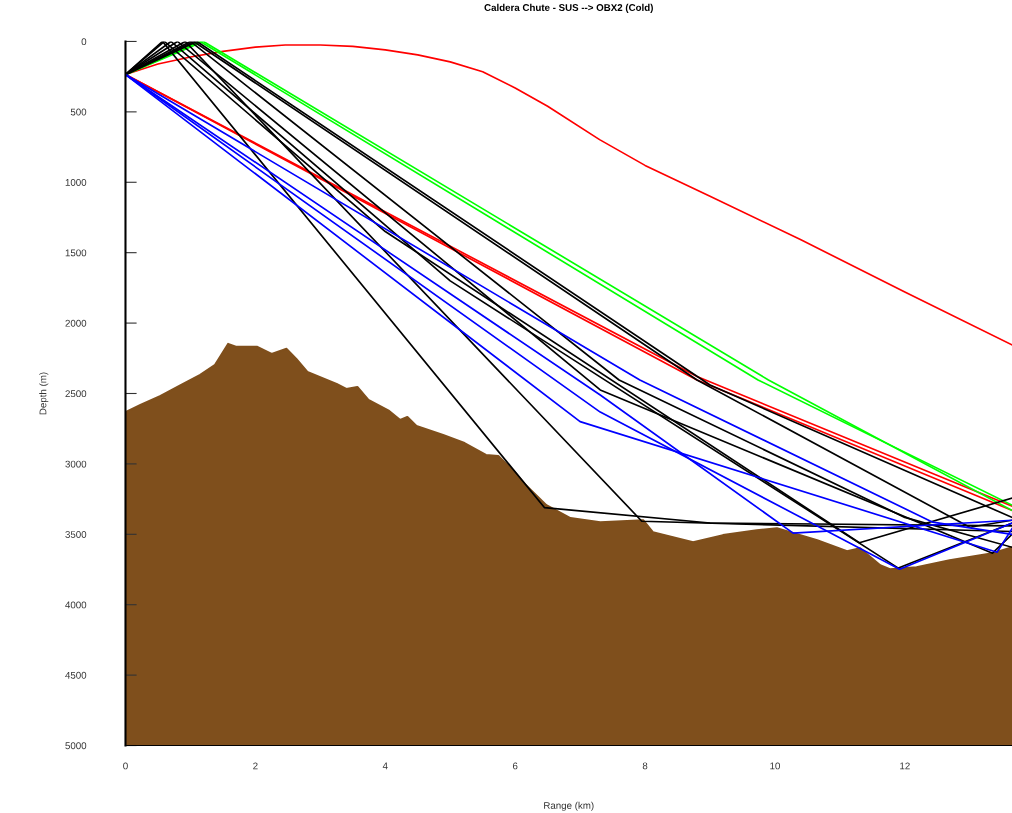  Describe the element at coordinates (76, 675) in the screenshot. I see `y-tick-label: 4500` at that location.